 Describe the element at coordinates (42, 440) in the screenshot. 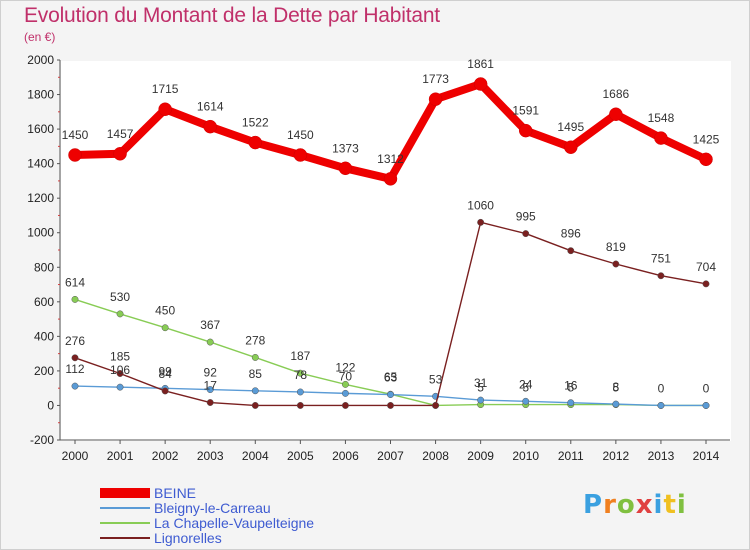

I see `y-tick-label: -200` at that location.